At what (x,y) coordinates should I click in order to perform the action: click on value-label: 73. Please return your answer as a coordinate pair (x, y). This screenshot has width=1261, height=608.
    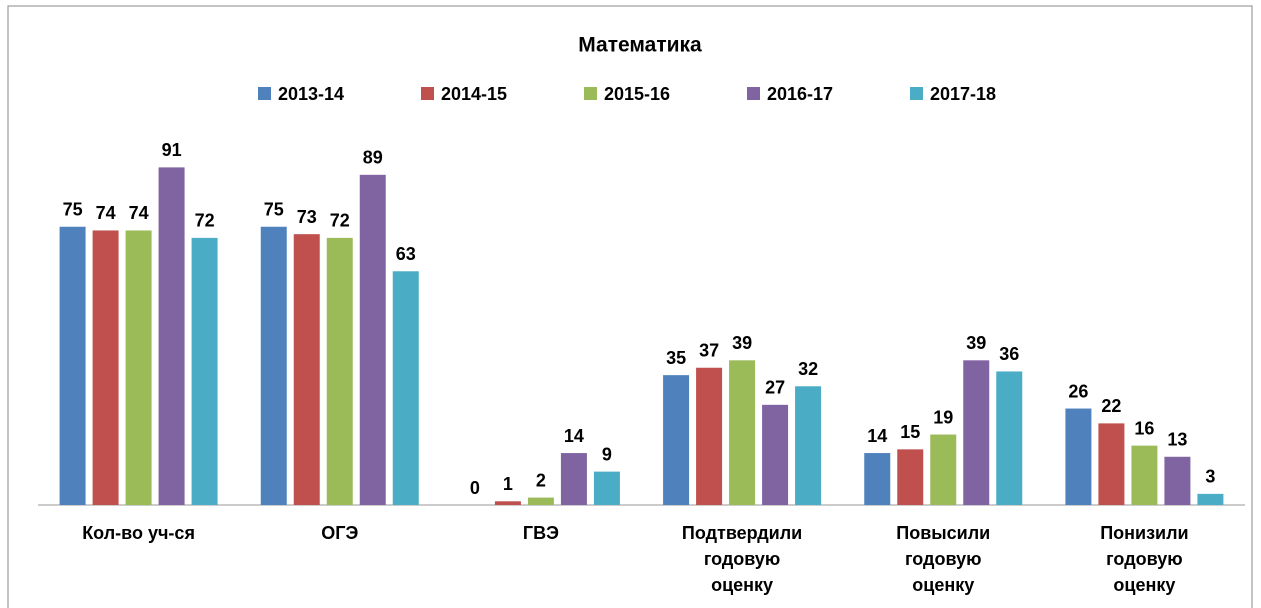
    Looking at the image, I should click on (307, 217).